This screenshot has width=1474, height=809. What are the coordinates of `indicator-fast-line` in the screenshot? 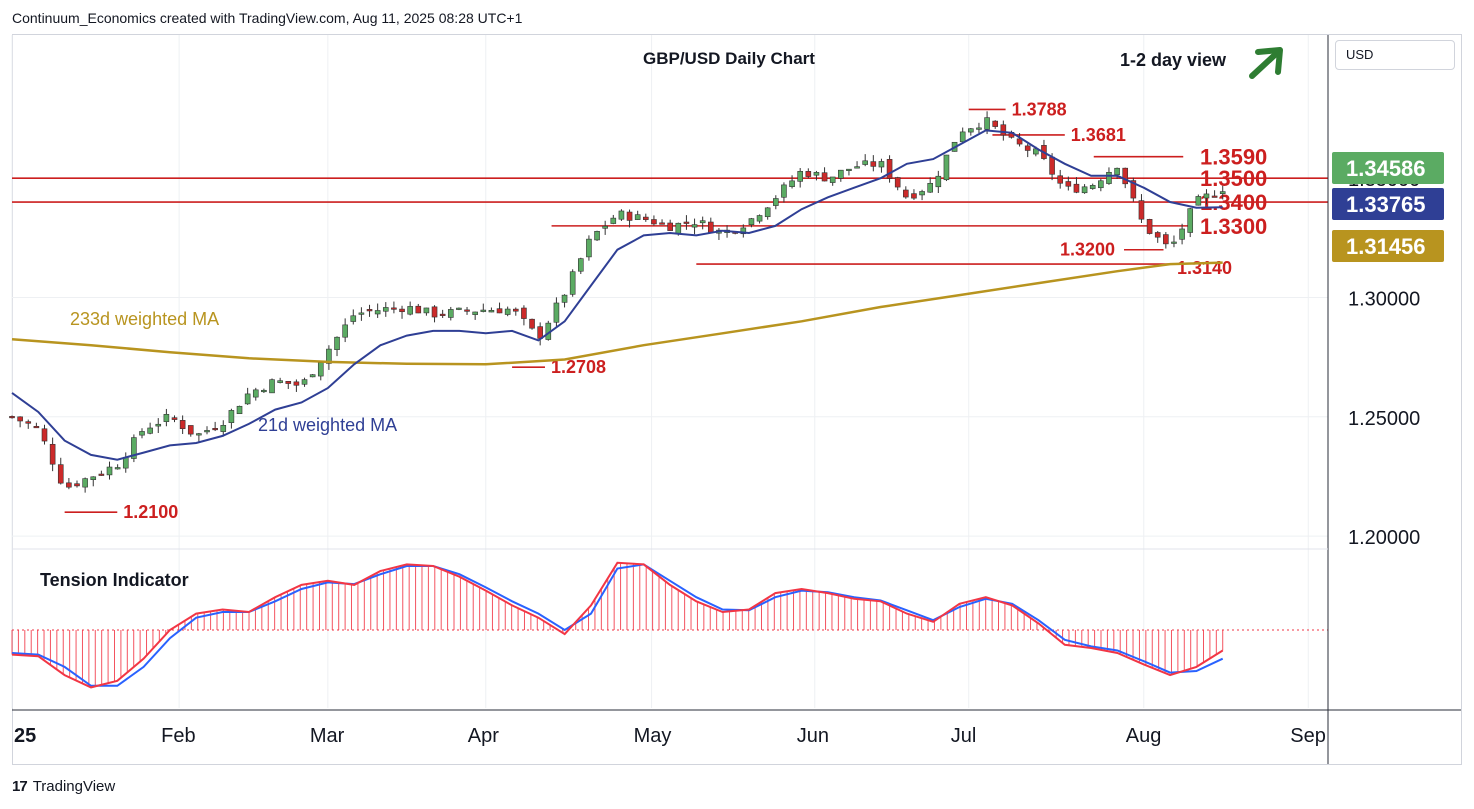 It's located at (617, 625).